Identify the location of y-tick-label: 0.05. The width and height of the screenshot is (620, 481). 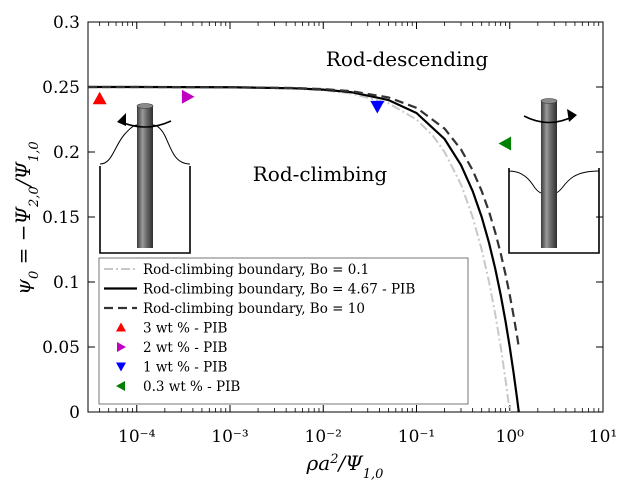
(61, 348).